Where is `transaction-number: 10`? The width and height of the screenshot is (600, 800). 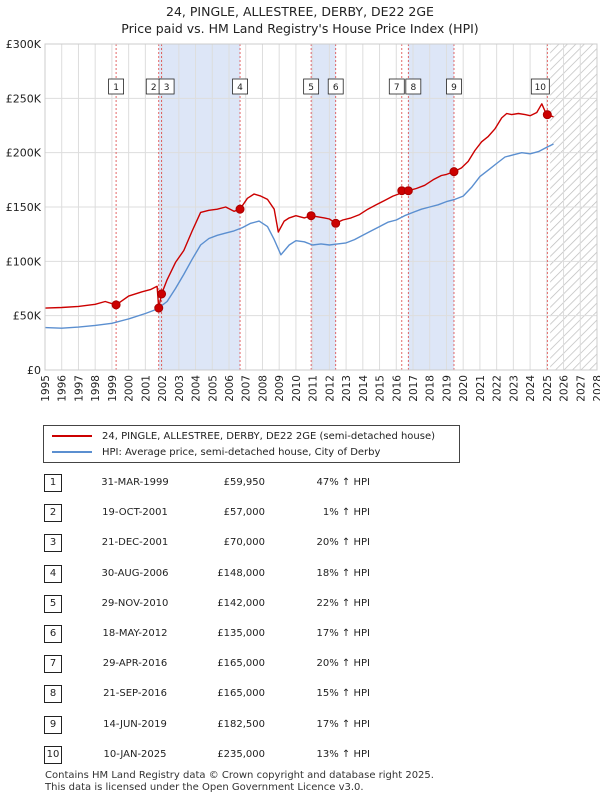 transaction-number: 10 is located at coordinates (53, 754).